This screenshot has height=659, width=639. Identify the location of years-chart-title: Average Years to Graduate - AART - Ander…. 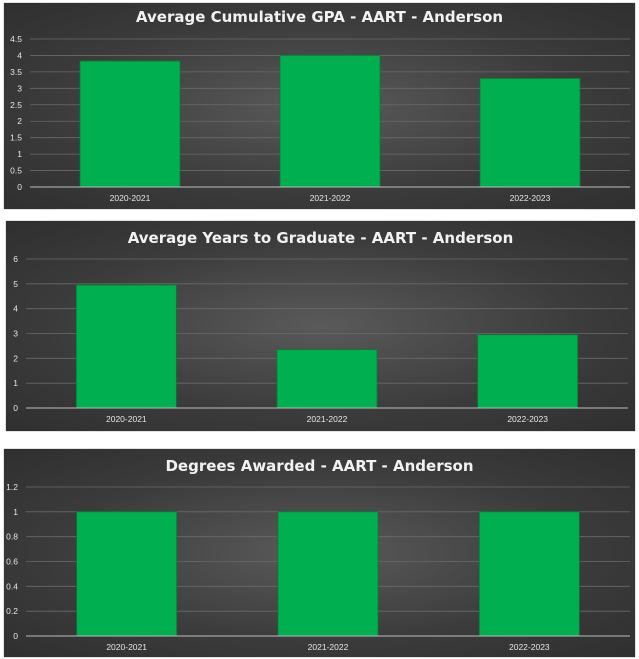
(321, 238).